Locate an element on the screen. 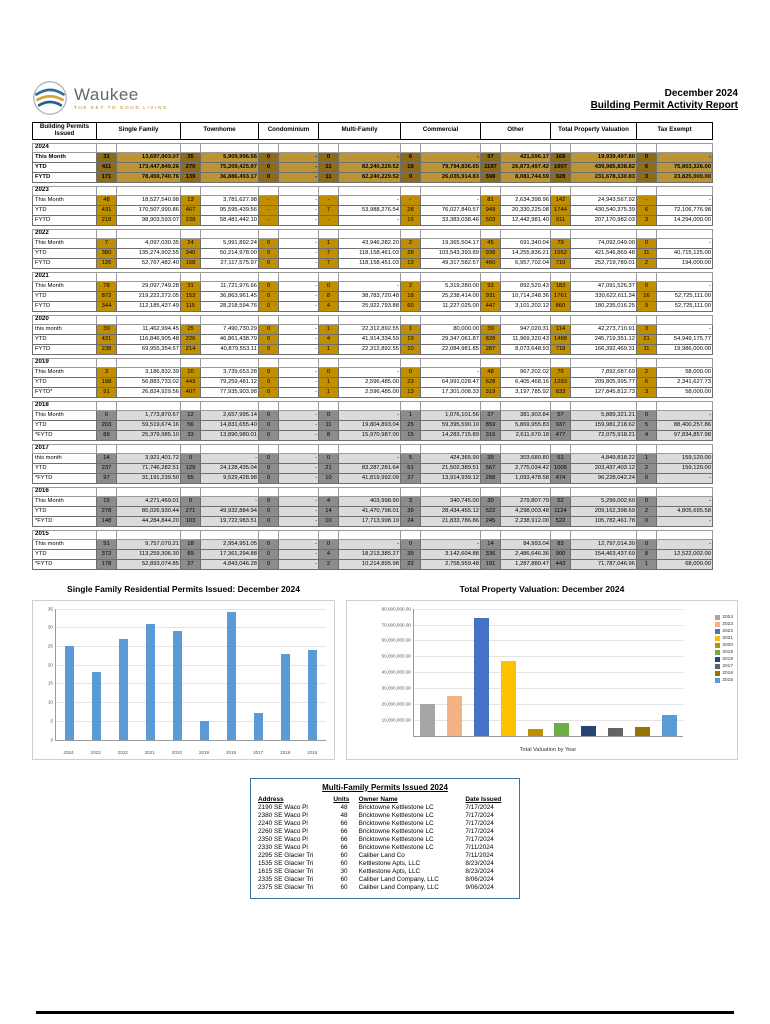 The height and width of the screenshot is (1024, 770). value-cell: 118,158,451.03 is located at coordinates (369, 263).